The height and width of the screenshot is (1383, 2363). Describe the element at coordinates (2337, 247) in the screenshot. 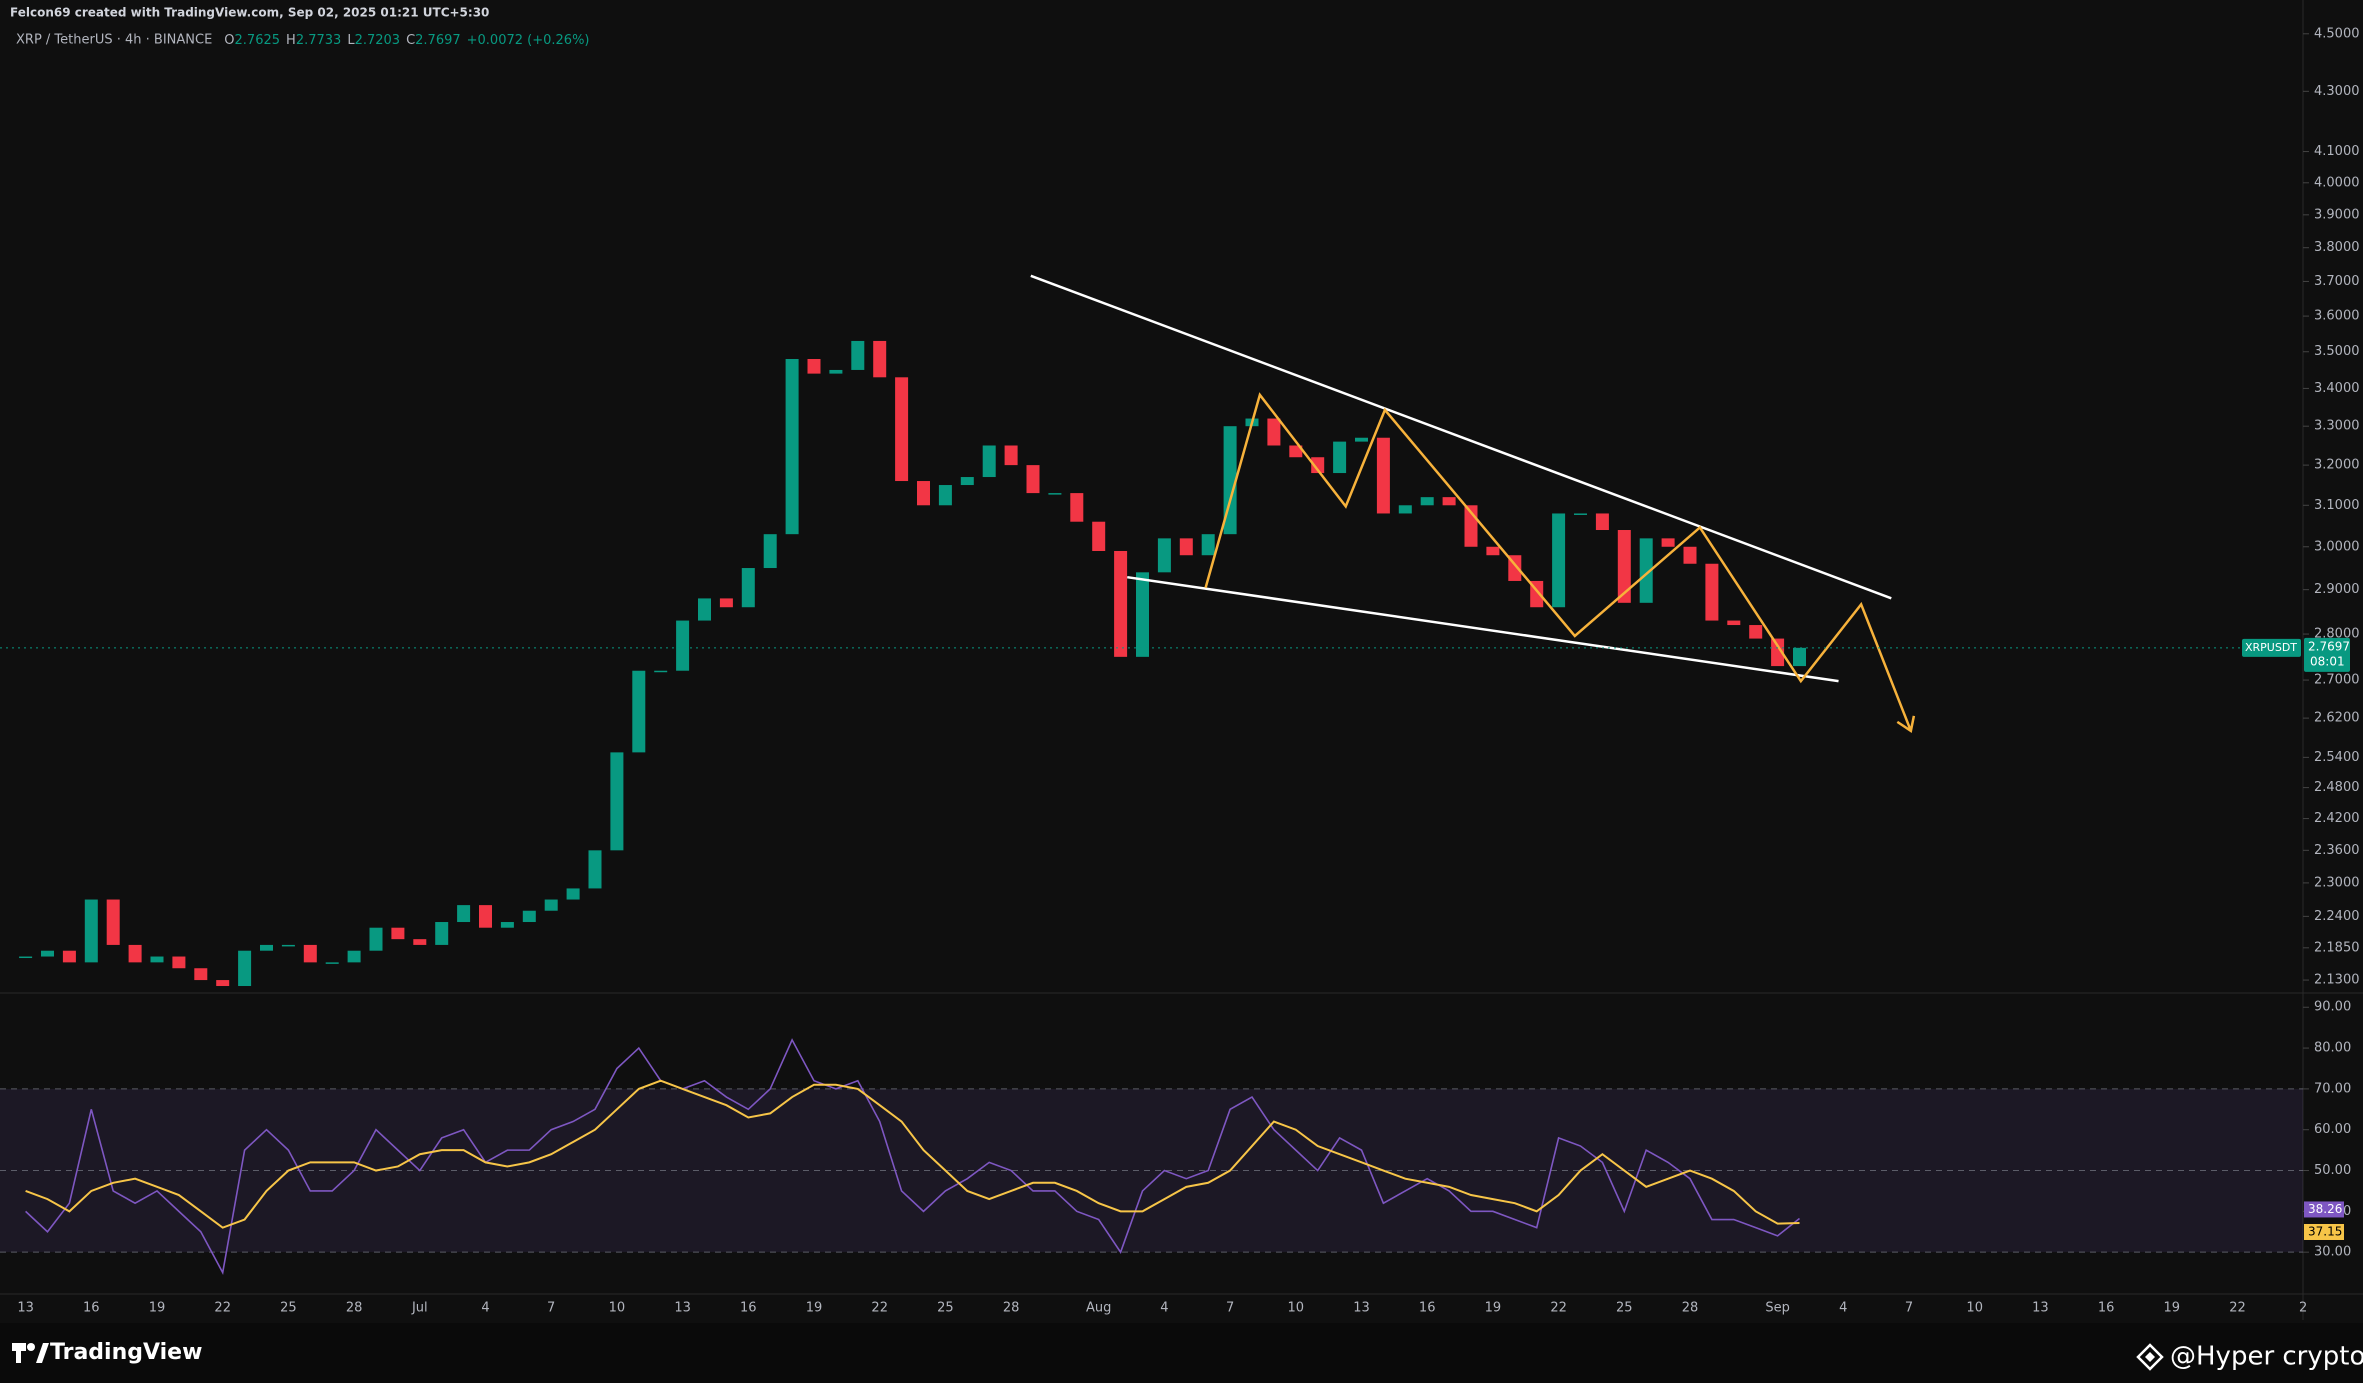

I see `y-tick-label: 3.8000` at that location.